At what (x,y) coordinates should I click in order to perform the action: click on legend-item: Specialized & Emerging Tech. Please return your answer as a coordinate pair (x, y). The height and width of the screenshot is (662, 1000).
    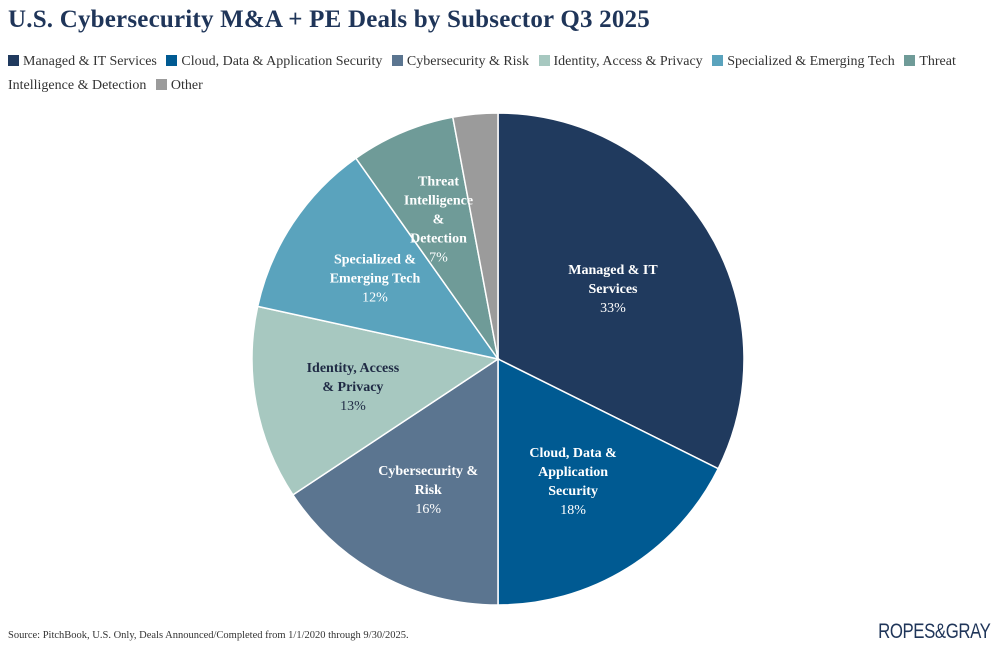
    Looking at the image, I should click on (803, 61).